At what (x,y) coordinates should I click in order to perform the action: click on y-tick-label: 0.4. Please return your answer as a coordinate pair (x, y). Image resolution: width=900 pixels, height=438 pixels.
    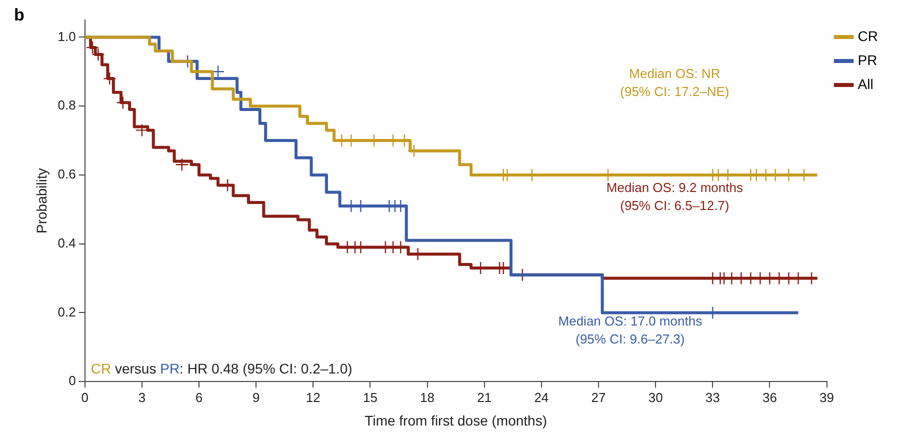
    Looking at the image, I should click on (67, 242).